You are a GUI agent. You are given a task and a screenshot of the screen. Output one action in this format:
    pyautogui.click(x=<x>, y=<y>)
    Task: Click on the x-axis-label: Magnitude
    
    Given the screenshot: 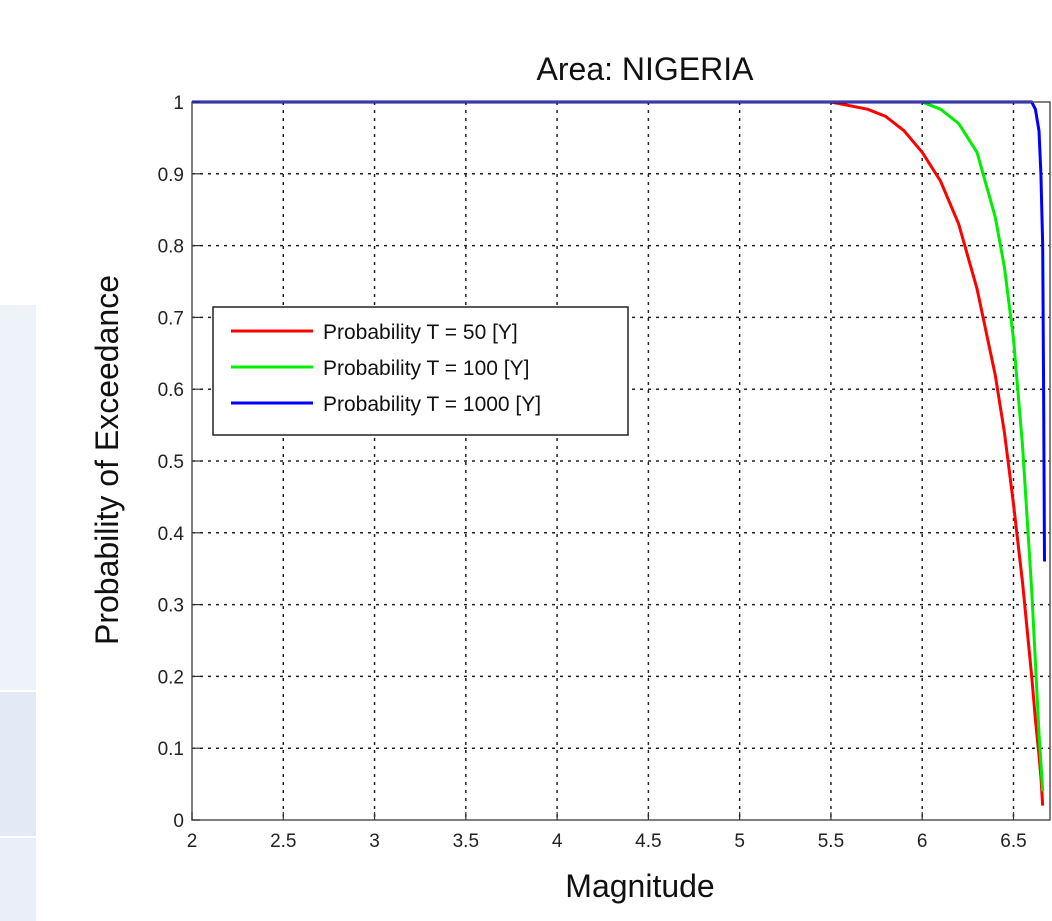 What is the action you would take?
    pyautogui.click(x=639, y=886)
    